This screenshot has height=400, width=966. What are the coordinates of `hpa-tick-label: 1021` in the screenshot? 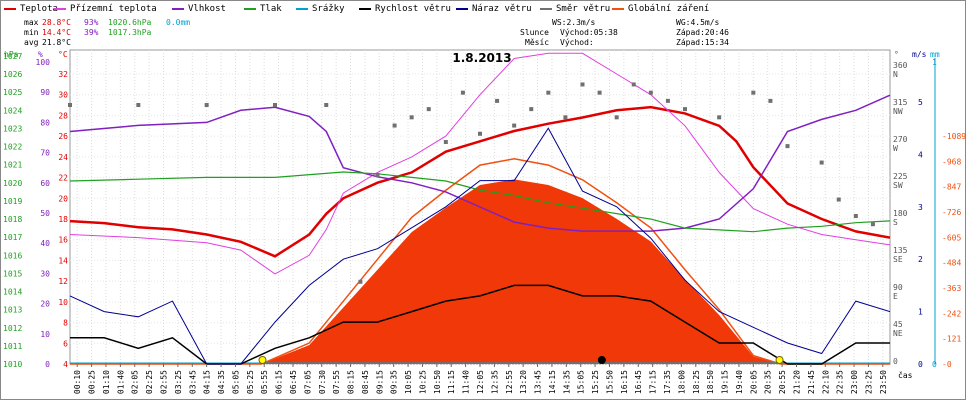 It's located at (12, 165).